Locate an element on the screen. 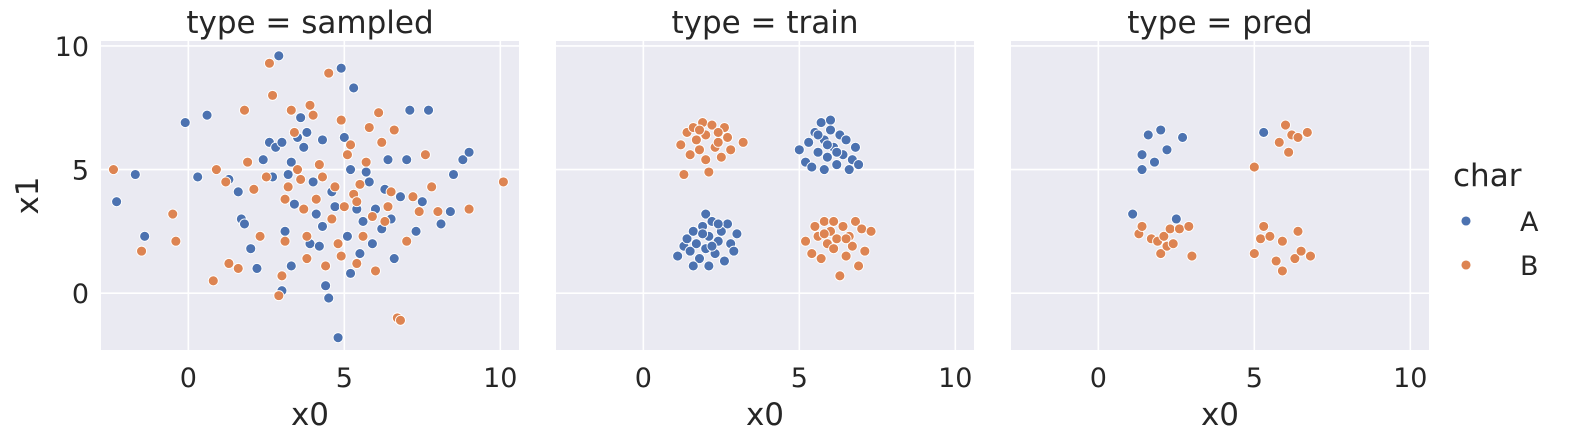 This screenshot has height=447, width=1588. y-tick-label: 10 is located at coordinates (72, 47).